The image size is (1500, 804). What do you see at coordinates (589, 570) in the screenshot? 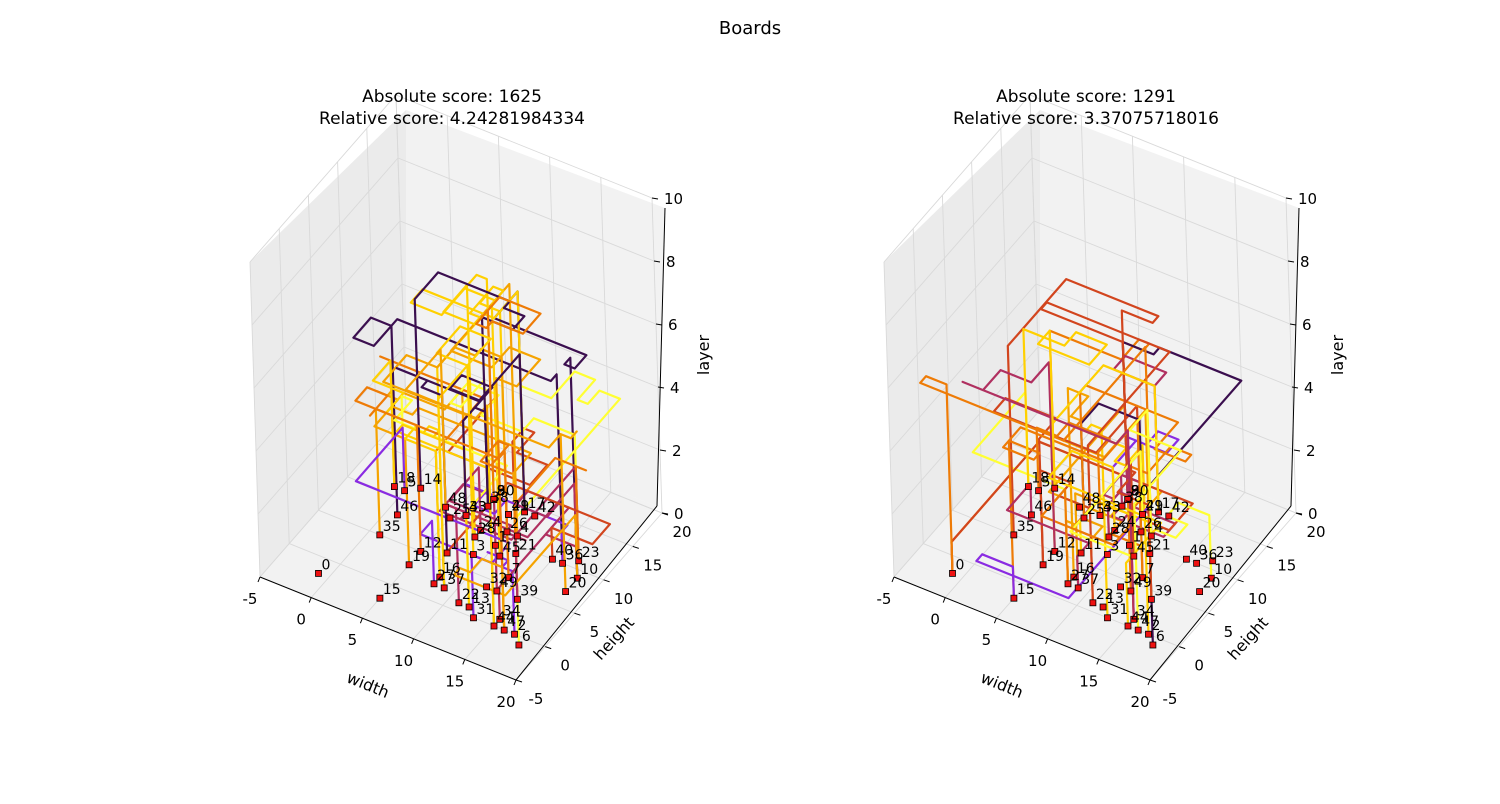
I see `pin-label: 10` at bounding box center [589, 570].